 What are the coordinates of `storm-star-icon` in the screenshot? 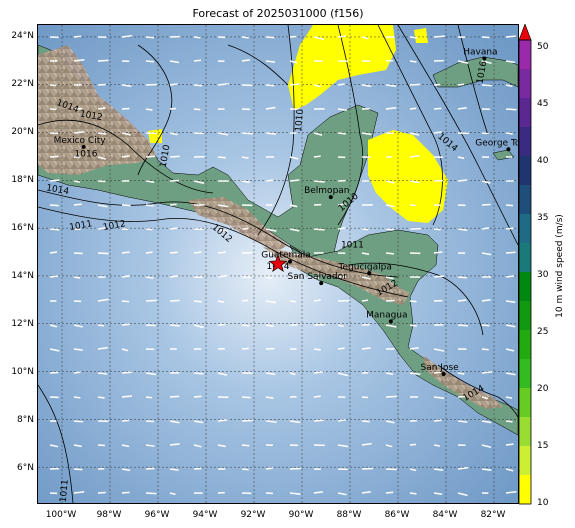 It's located at (278, 263).